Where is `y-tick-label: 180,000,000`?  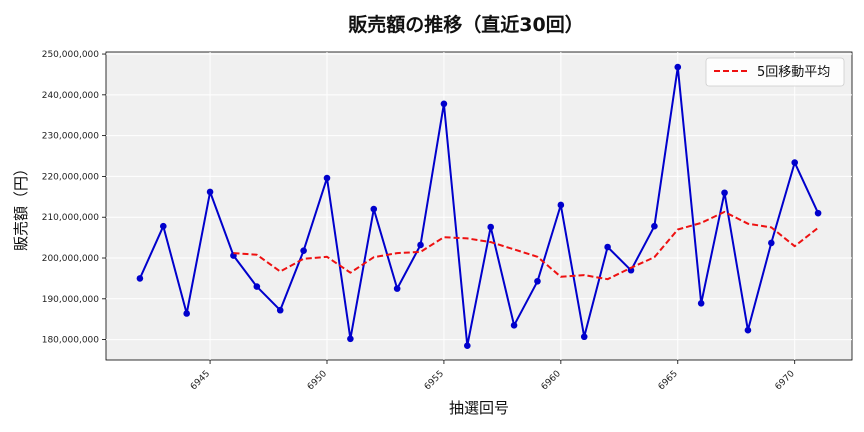
y-tick-label: 180,000,000 is located at coordinates (71, 341).